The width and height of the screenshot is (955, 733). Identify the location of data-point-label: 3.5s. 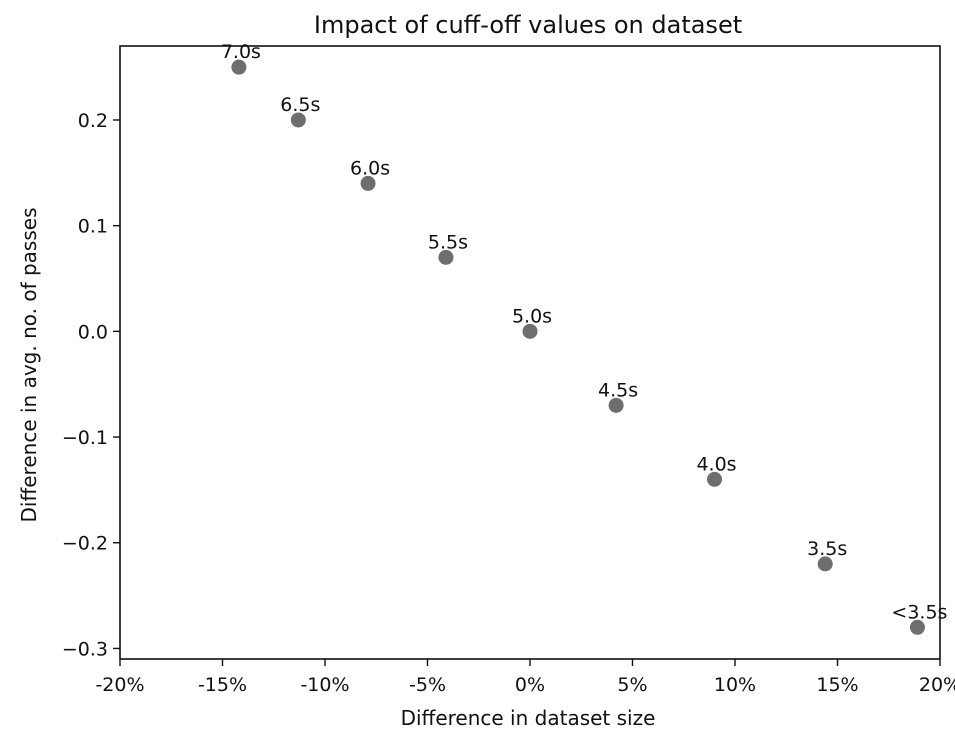
(827, 549).